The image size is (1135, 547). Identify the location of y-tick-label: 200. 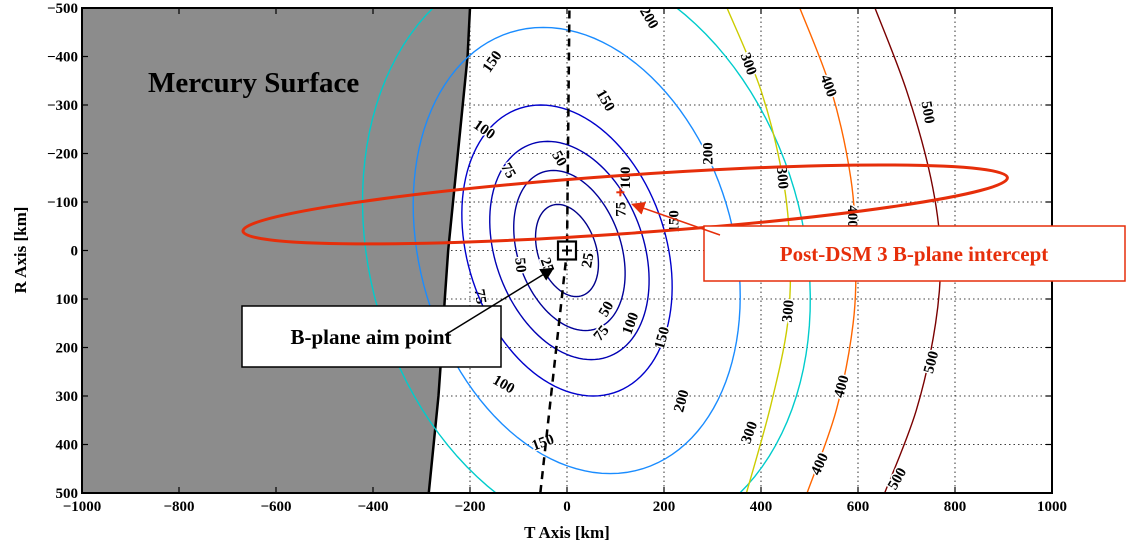
(67, 349).